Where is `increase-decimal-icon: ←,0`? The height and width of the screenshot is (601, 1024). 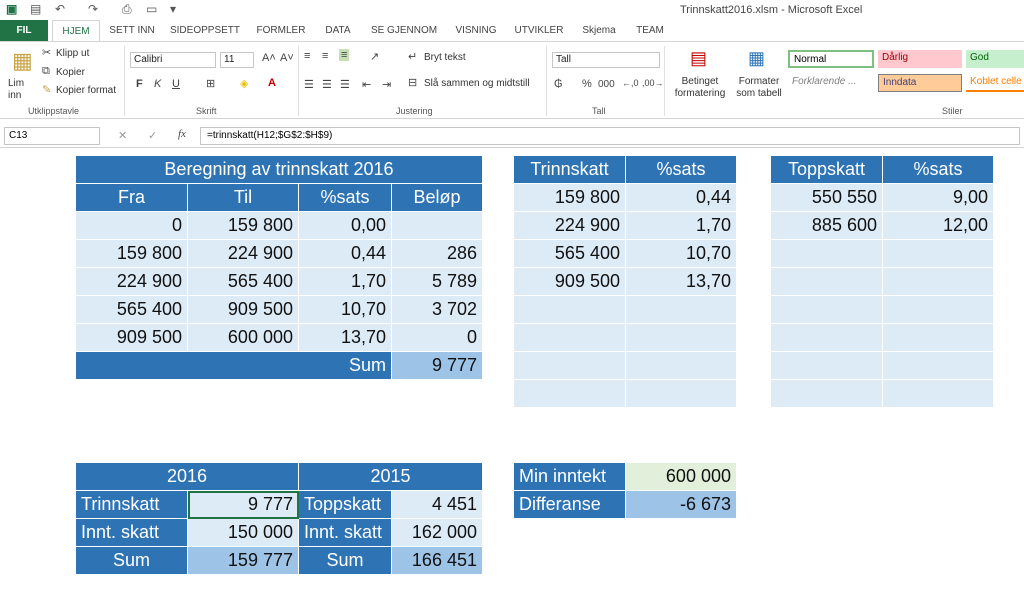 increase-decimal-icon: ←,0 is located at coordinates (630, 83).